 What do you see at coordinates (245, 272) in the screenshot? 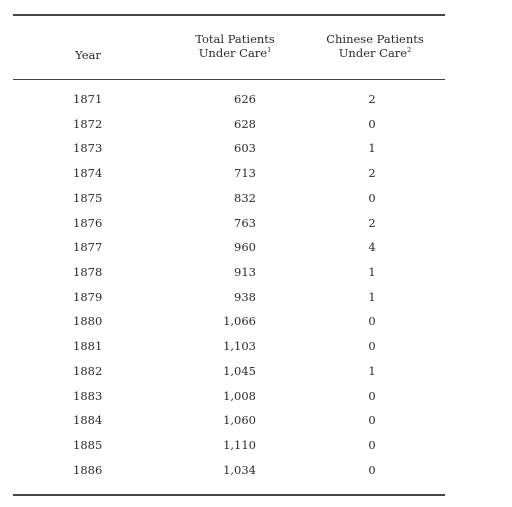
I see `total-patients-cell: 913` at bounding box center [245, 272].